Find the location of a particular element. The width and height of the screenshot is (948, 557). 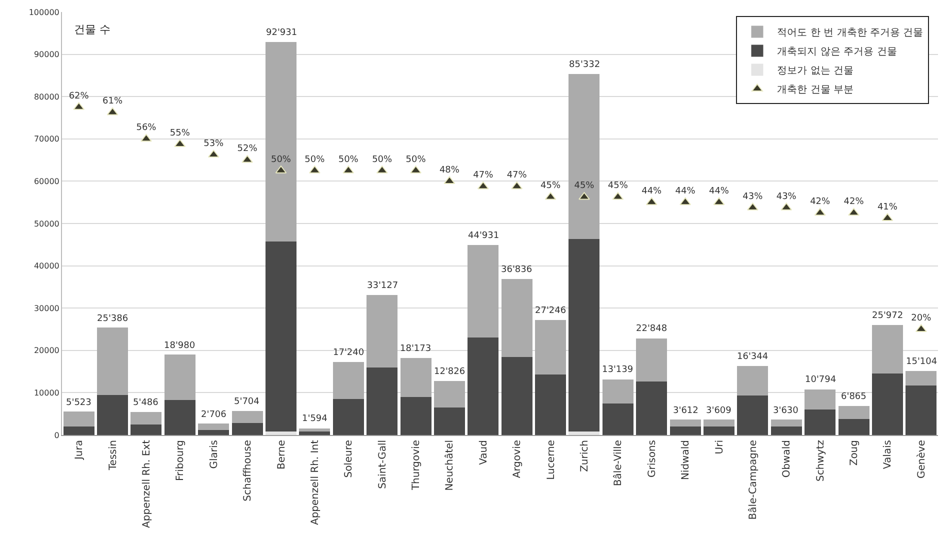

total-label: 22'848 is located at coordinates (652, 329).